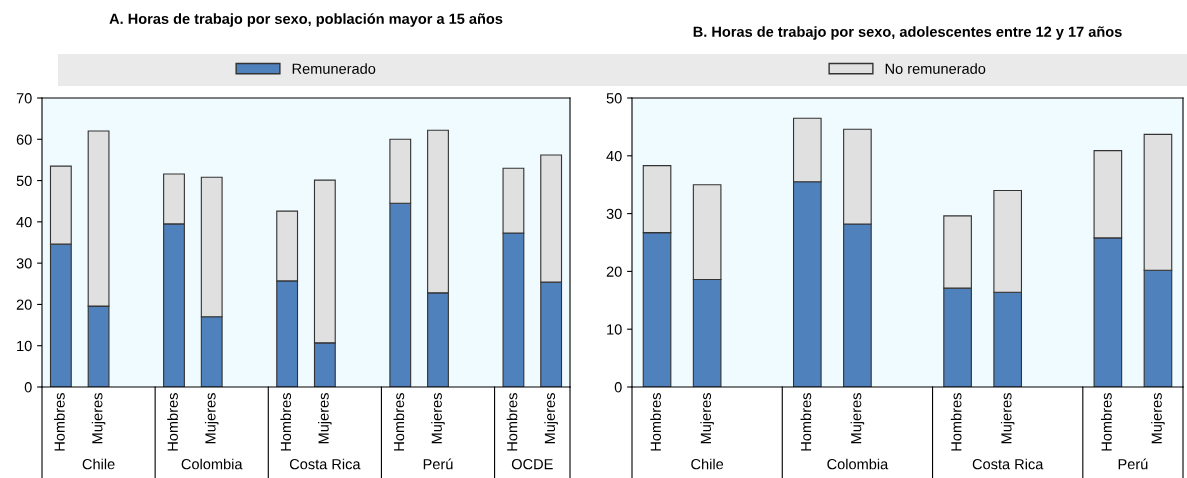  What do you see at coordinates (24, 98) in the screenshot?
I see `y-tick-label: 70` at bounding box center [24, 98].